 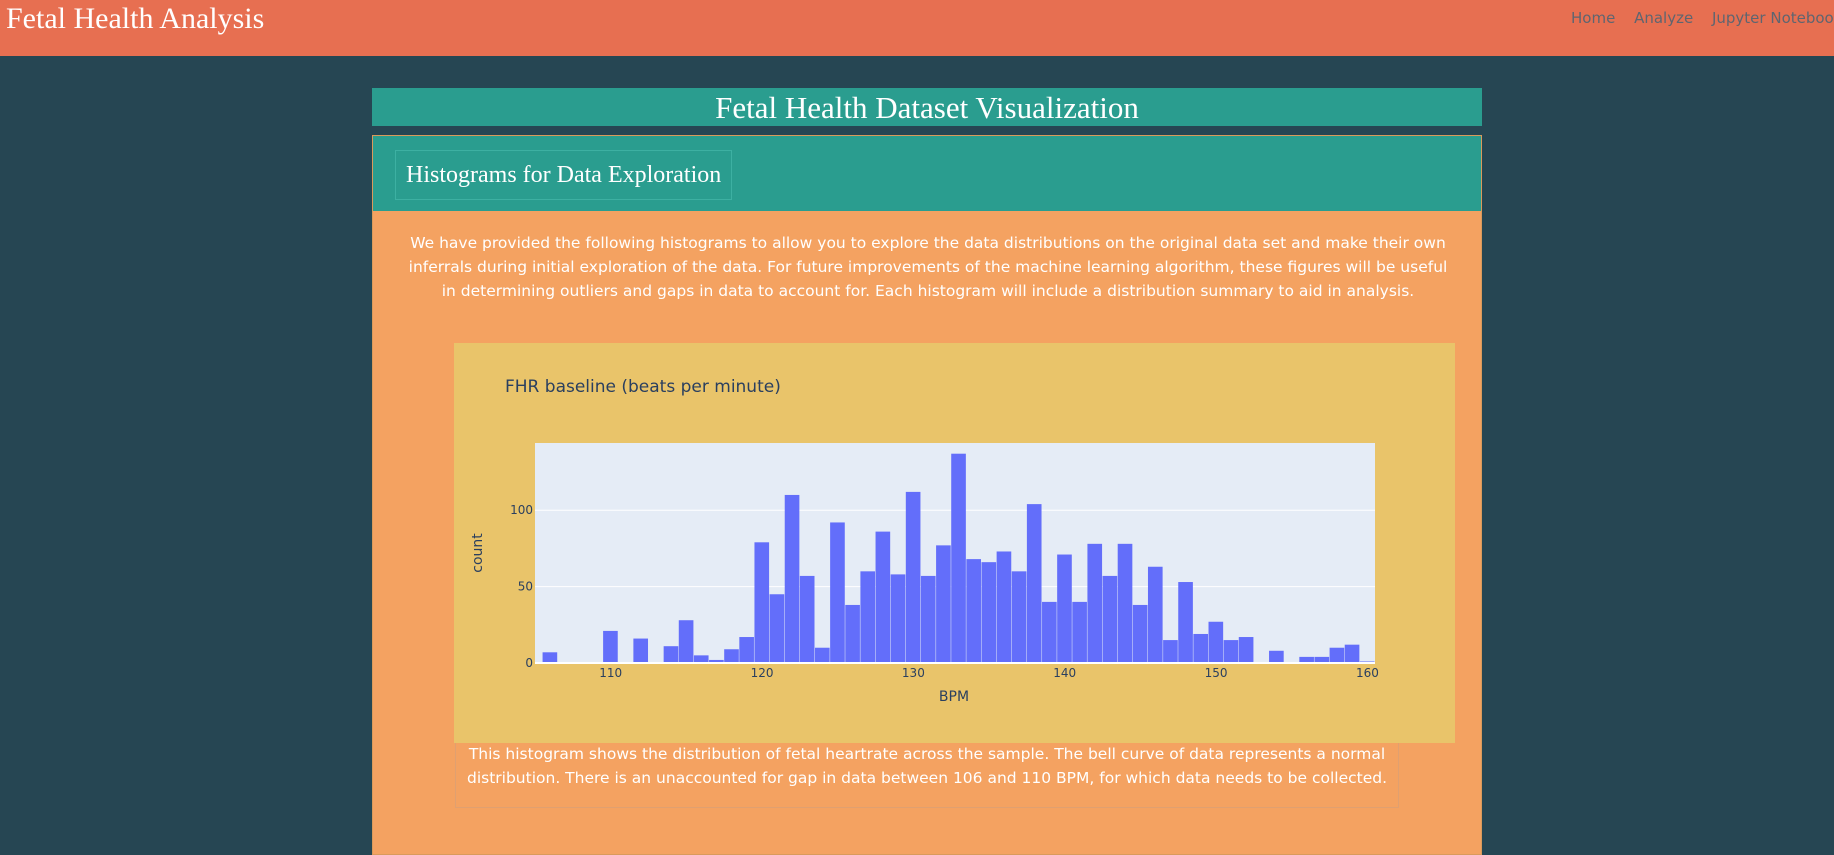 I want to click on page-title: Fetal Health Dataset Visualization, so click(x=927, y=107).